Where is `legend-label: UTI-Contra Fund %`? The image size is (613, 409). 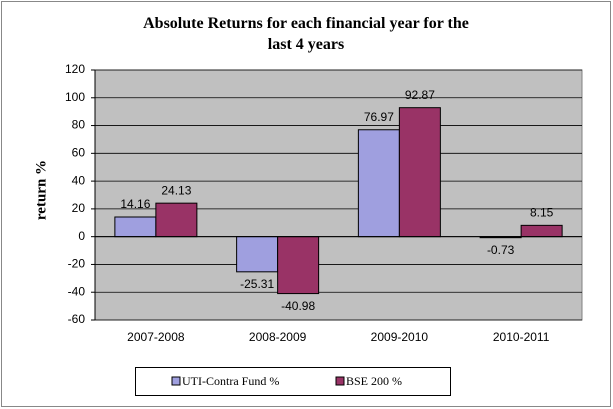
legend-label: UTI-Contra Fund % is located at coordinates (230, 381).